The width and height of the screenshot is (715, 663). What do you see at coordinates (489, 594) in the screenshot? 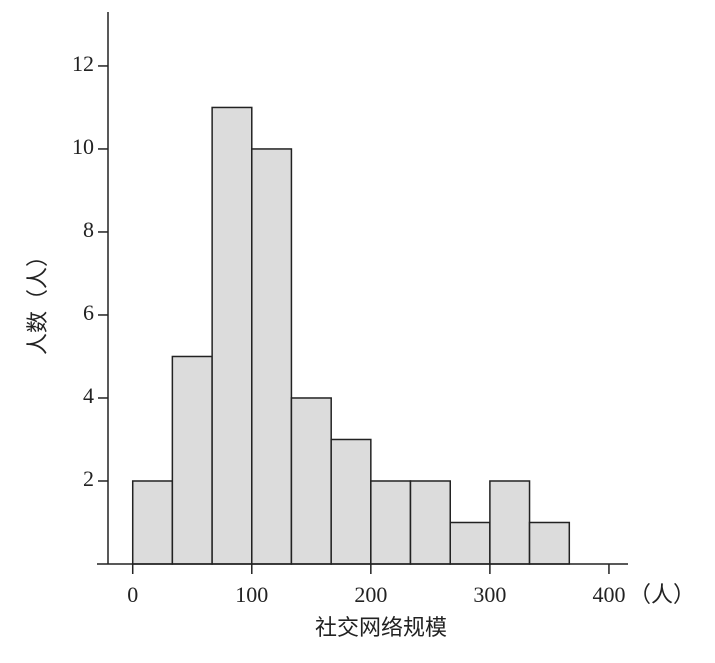
I see `x-tick-label: 300` at bounding box center [489, 594].